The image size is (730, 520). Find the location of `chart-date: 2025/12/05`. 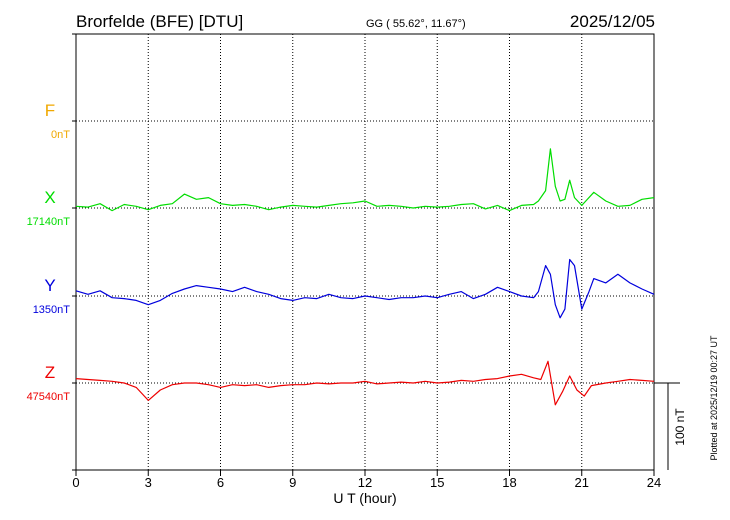

chart-date: 2025/12/05 is located at coordinates (612, 21).